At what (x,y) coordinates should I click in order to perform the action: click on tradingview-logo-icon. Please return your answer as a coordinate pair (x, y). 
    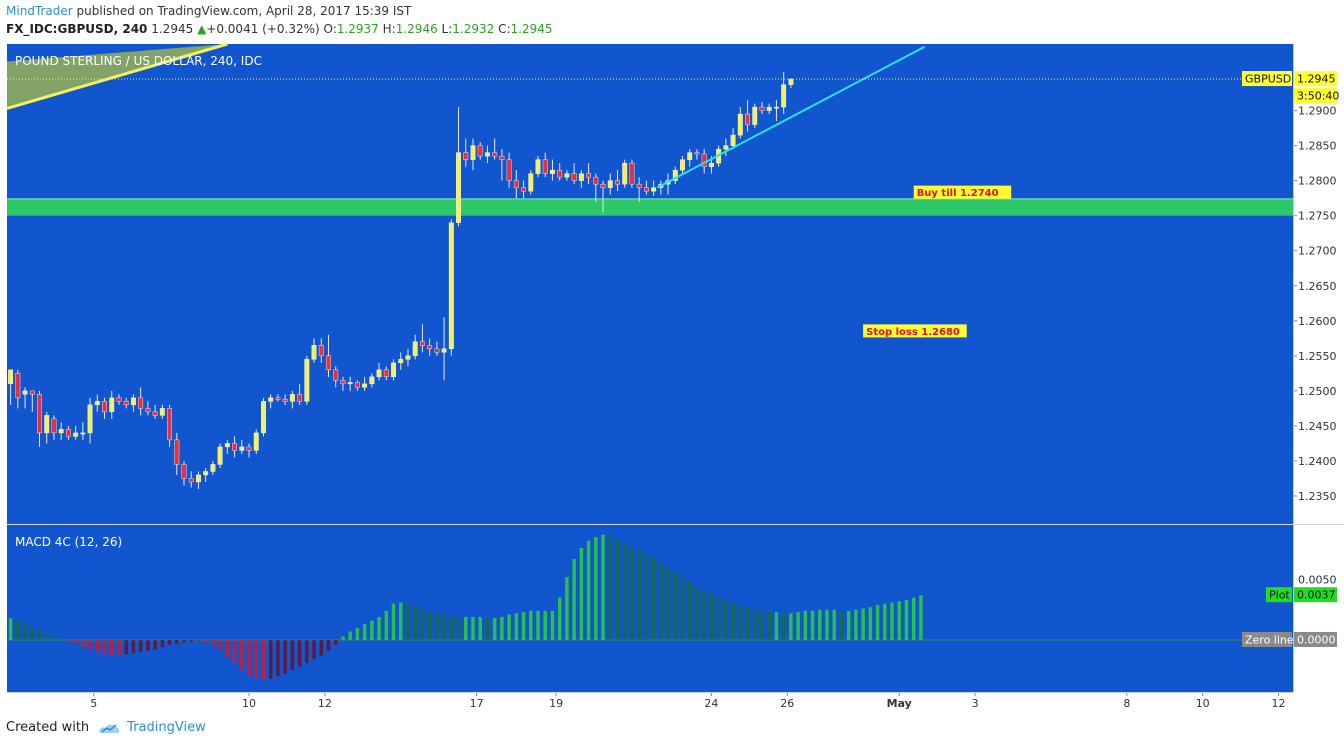
    Looking at the image, I should click on (109, 728).